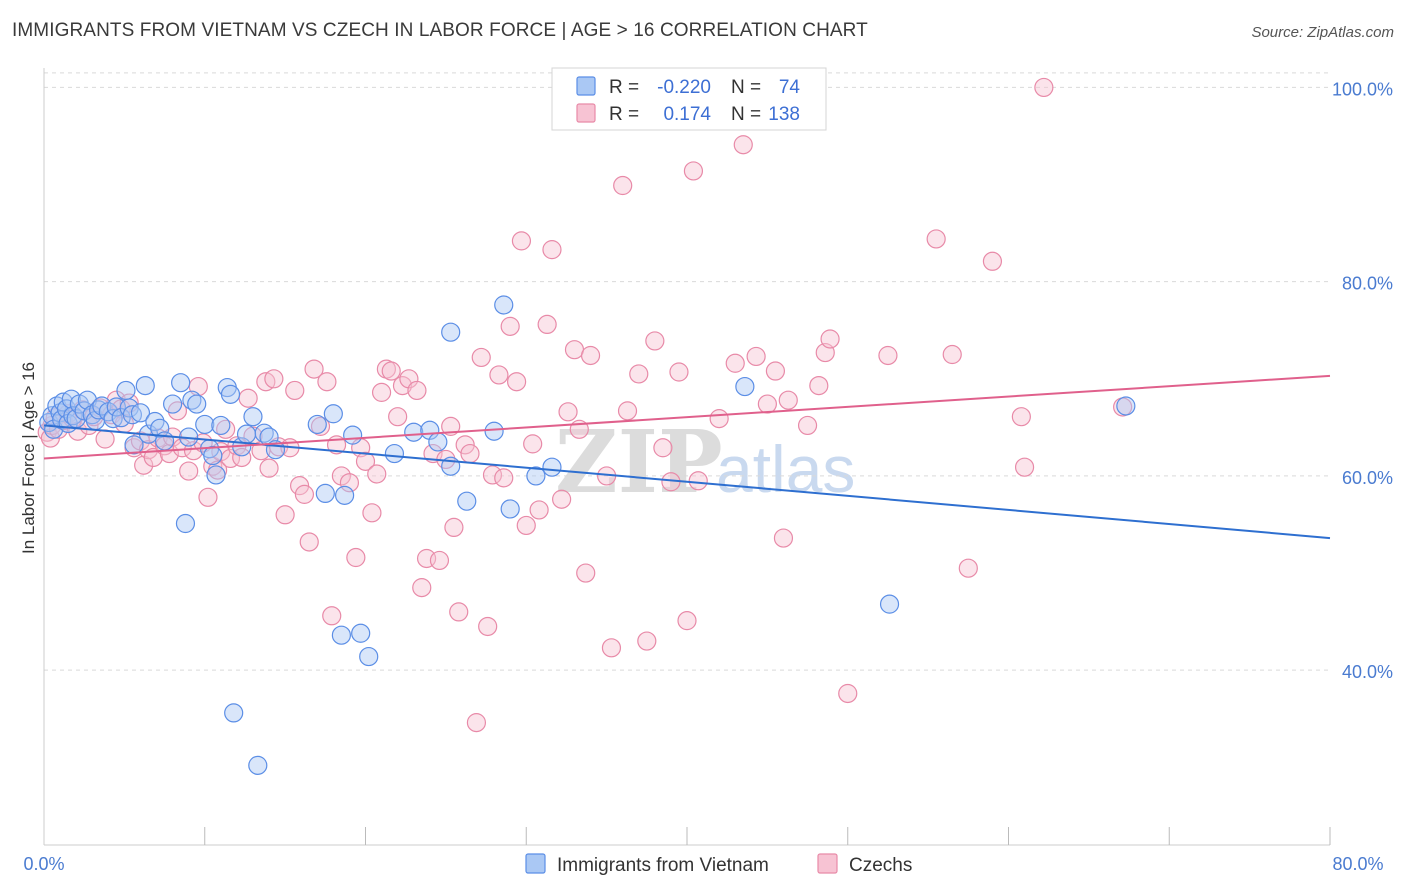  What do you see at coordinates (639, 462) in the screenshot?
I see `watermark-zip: ZIP` at bounding box center [639, 462].